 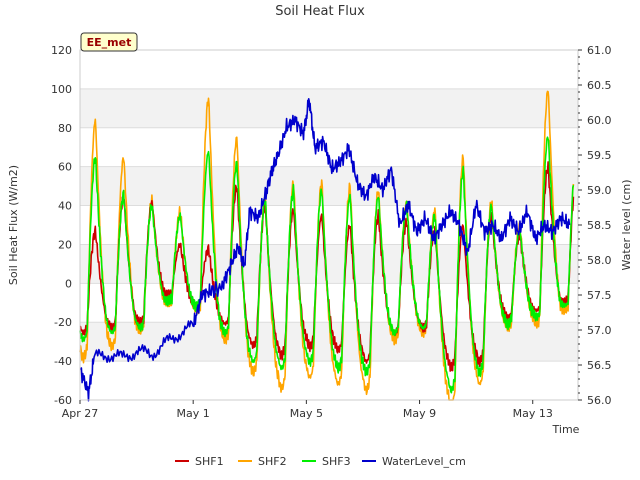 What do you see at coordinates (424, 461) in the screenshot?
I see `legend-label: WaterLevel_cm` at bounding box center [424, 461].